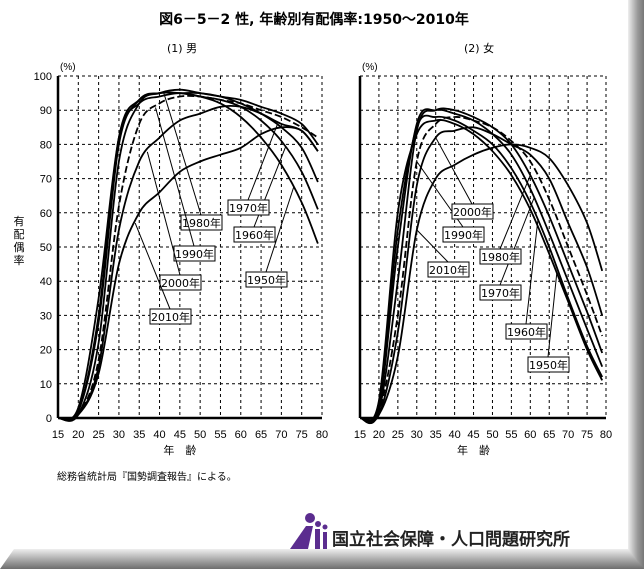 This screenshot has width=644, height=569. What do you see at coordinates (46, 248) in the screenshot?
I see `y-tick-label: 50` at bounding box center [46, 248].